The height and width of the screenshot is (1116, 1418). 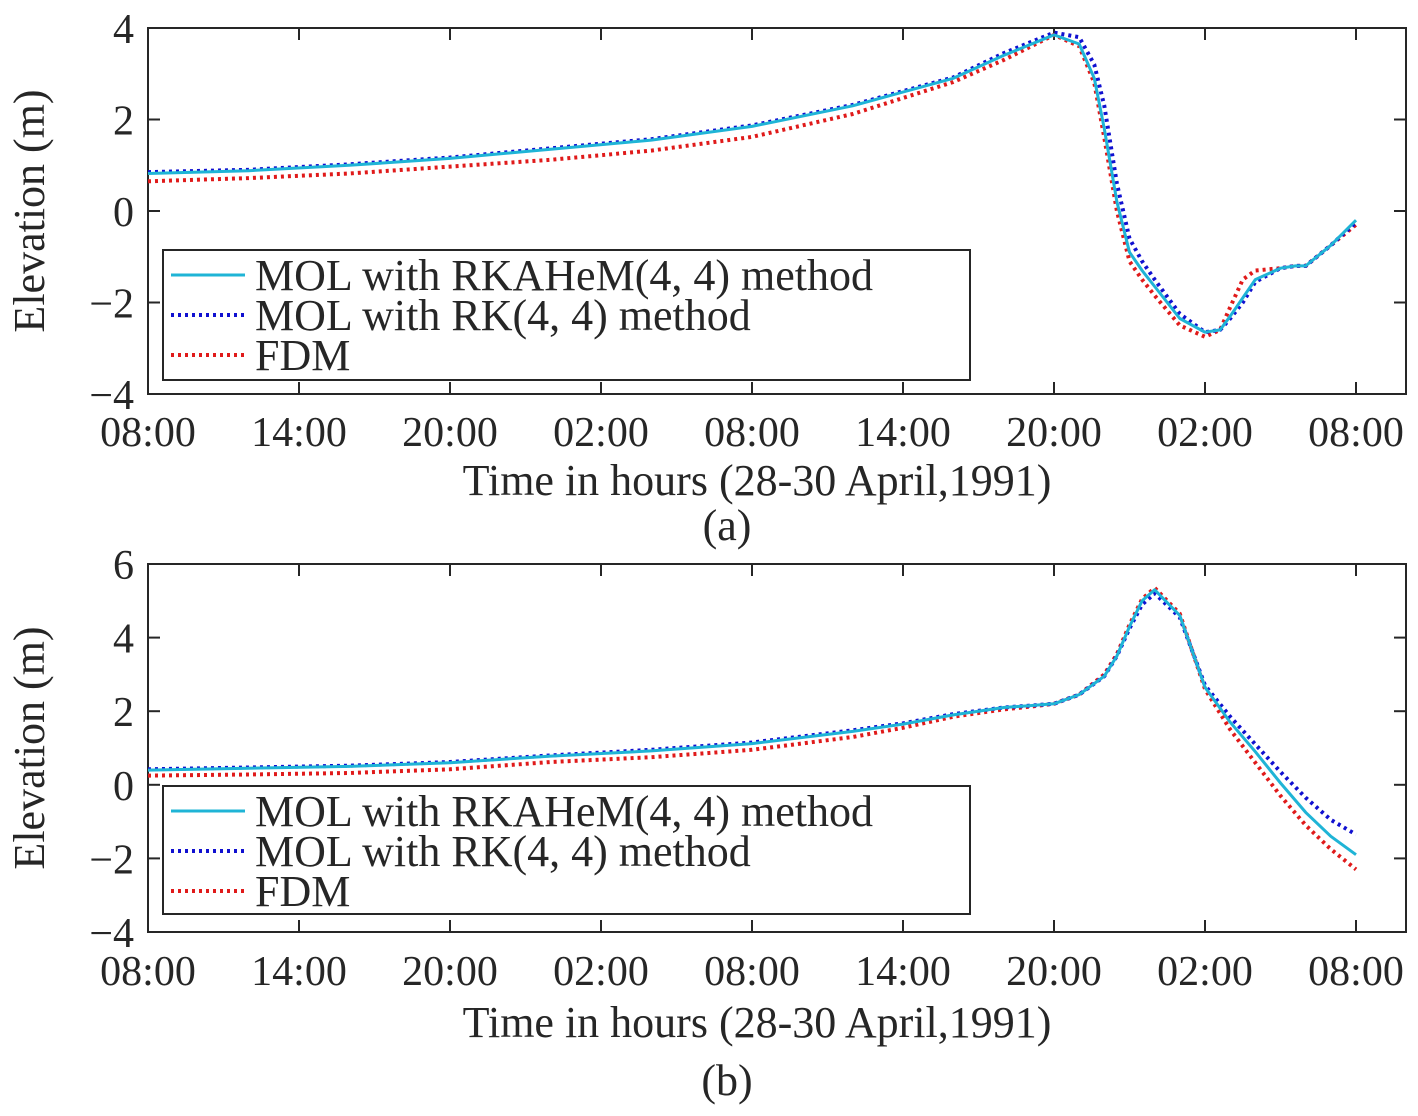 I want to click on panel-label: (a), so click(x=727, y=525).